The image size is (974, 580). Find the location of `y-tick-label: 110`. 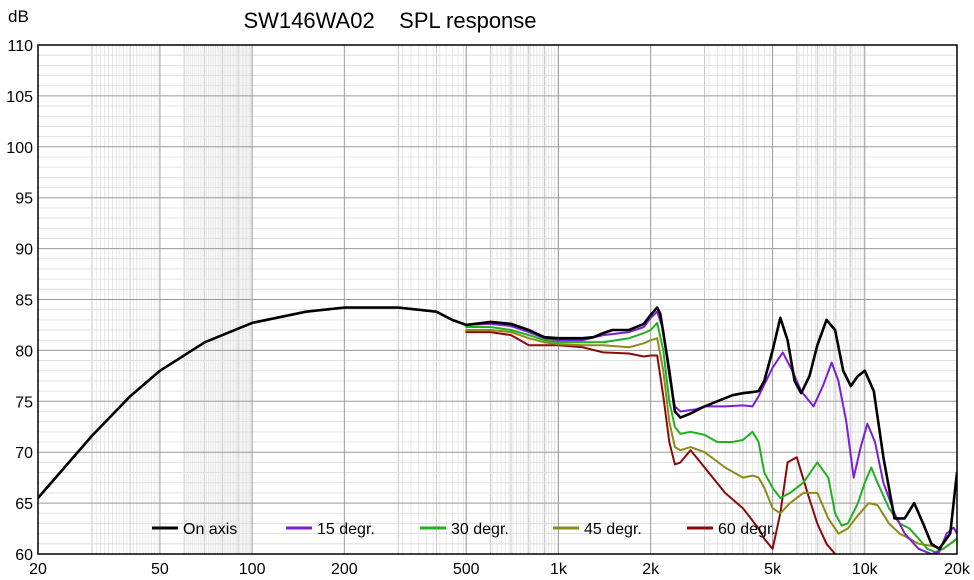

y-tick-label: 110 is located at coordinates (20, 46).